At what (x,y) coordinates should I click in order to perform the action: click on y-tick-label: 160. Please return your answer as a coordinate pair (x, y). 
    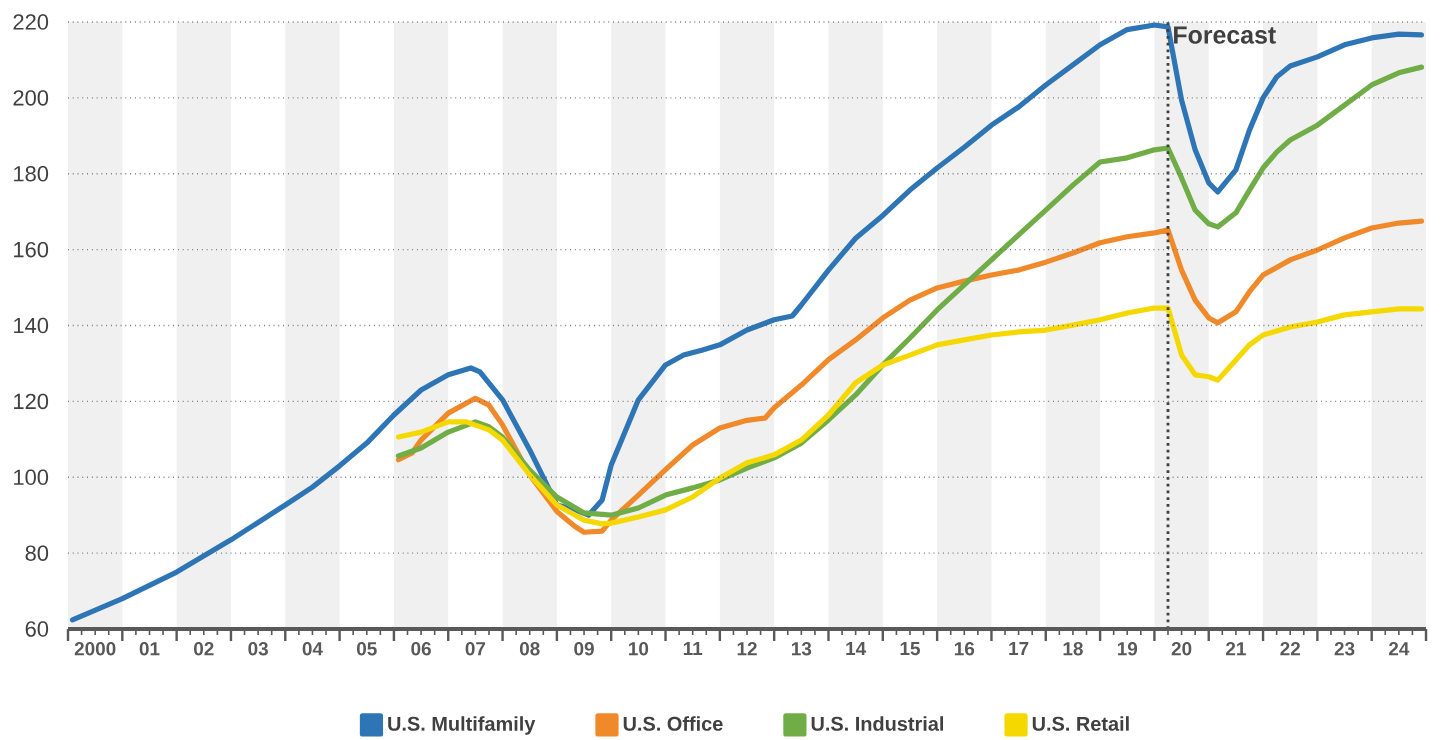
    Looking at the image, I should click on (31, 249).